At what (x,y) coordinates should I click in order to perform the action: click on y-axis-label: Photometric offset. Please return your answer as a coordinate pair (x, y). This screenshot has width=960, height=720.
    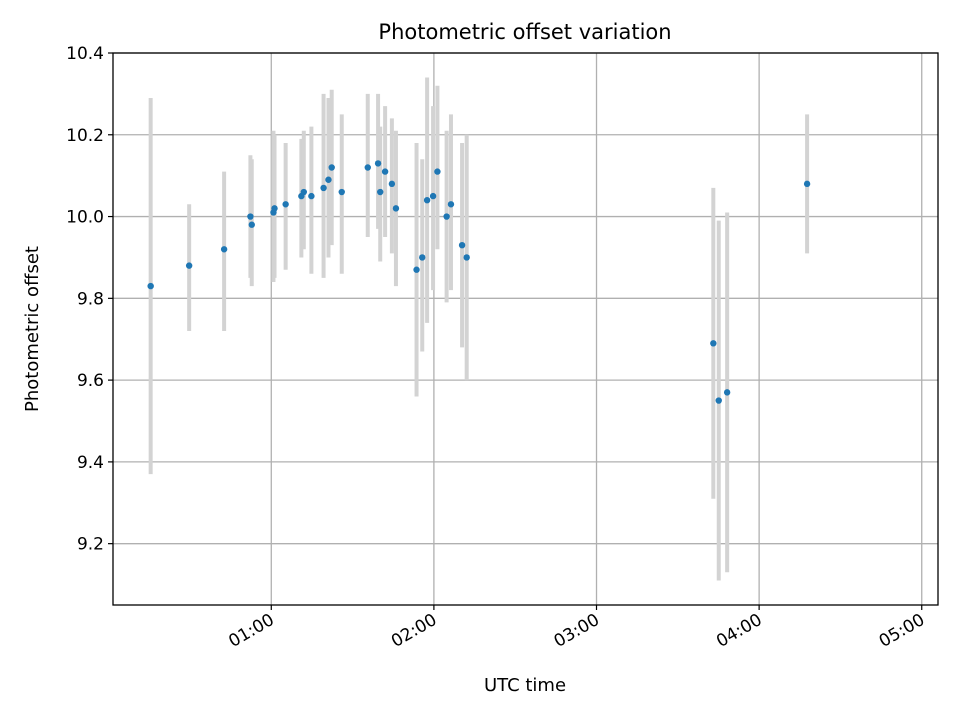
    Looking at the image, I should click on (32, 329).